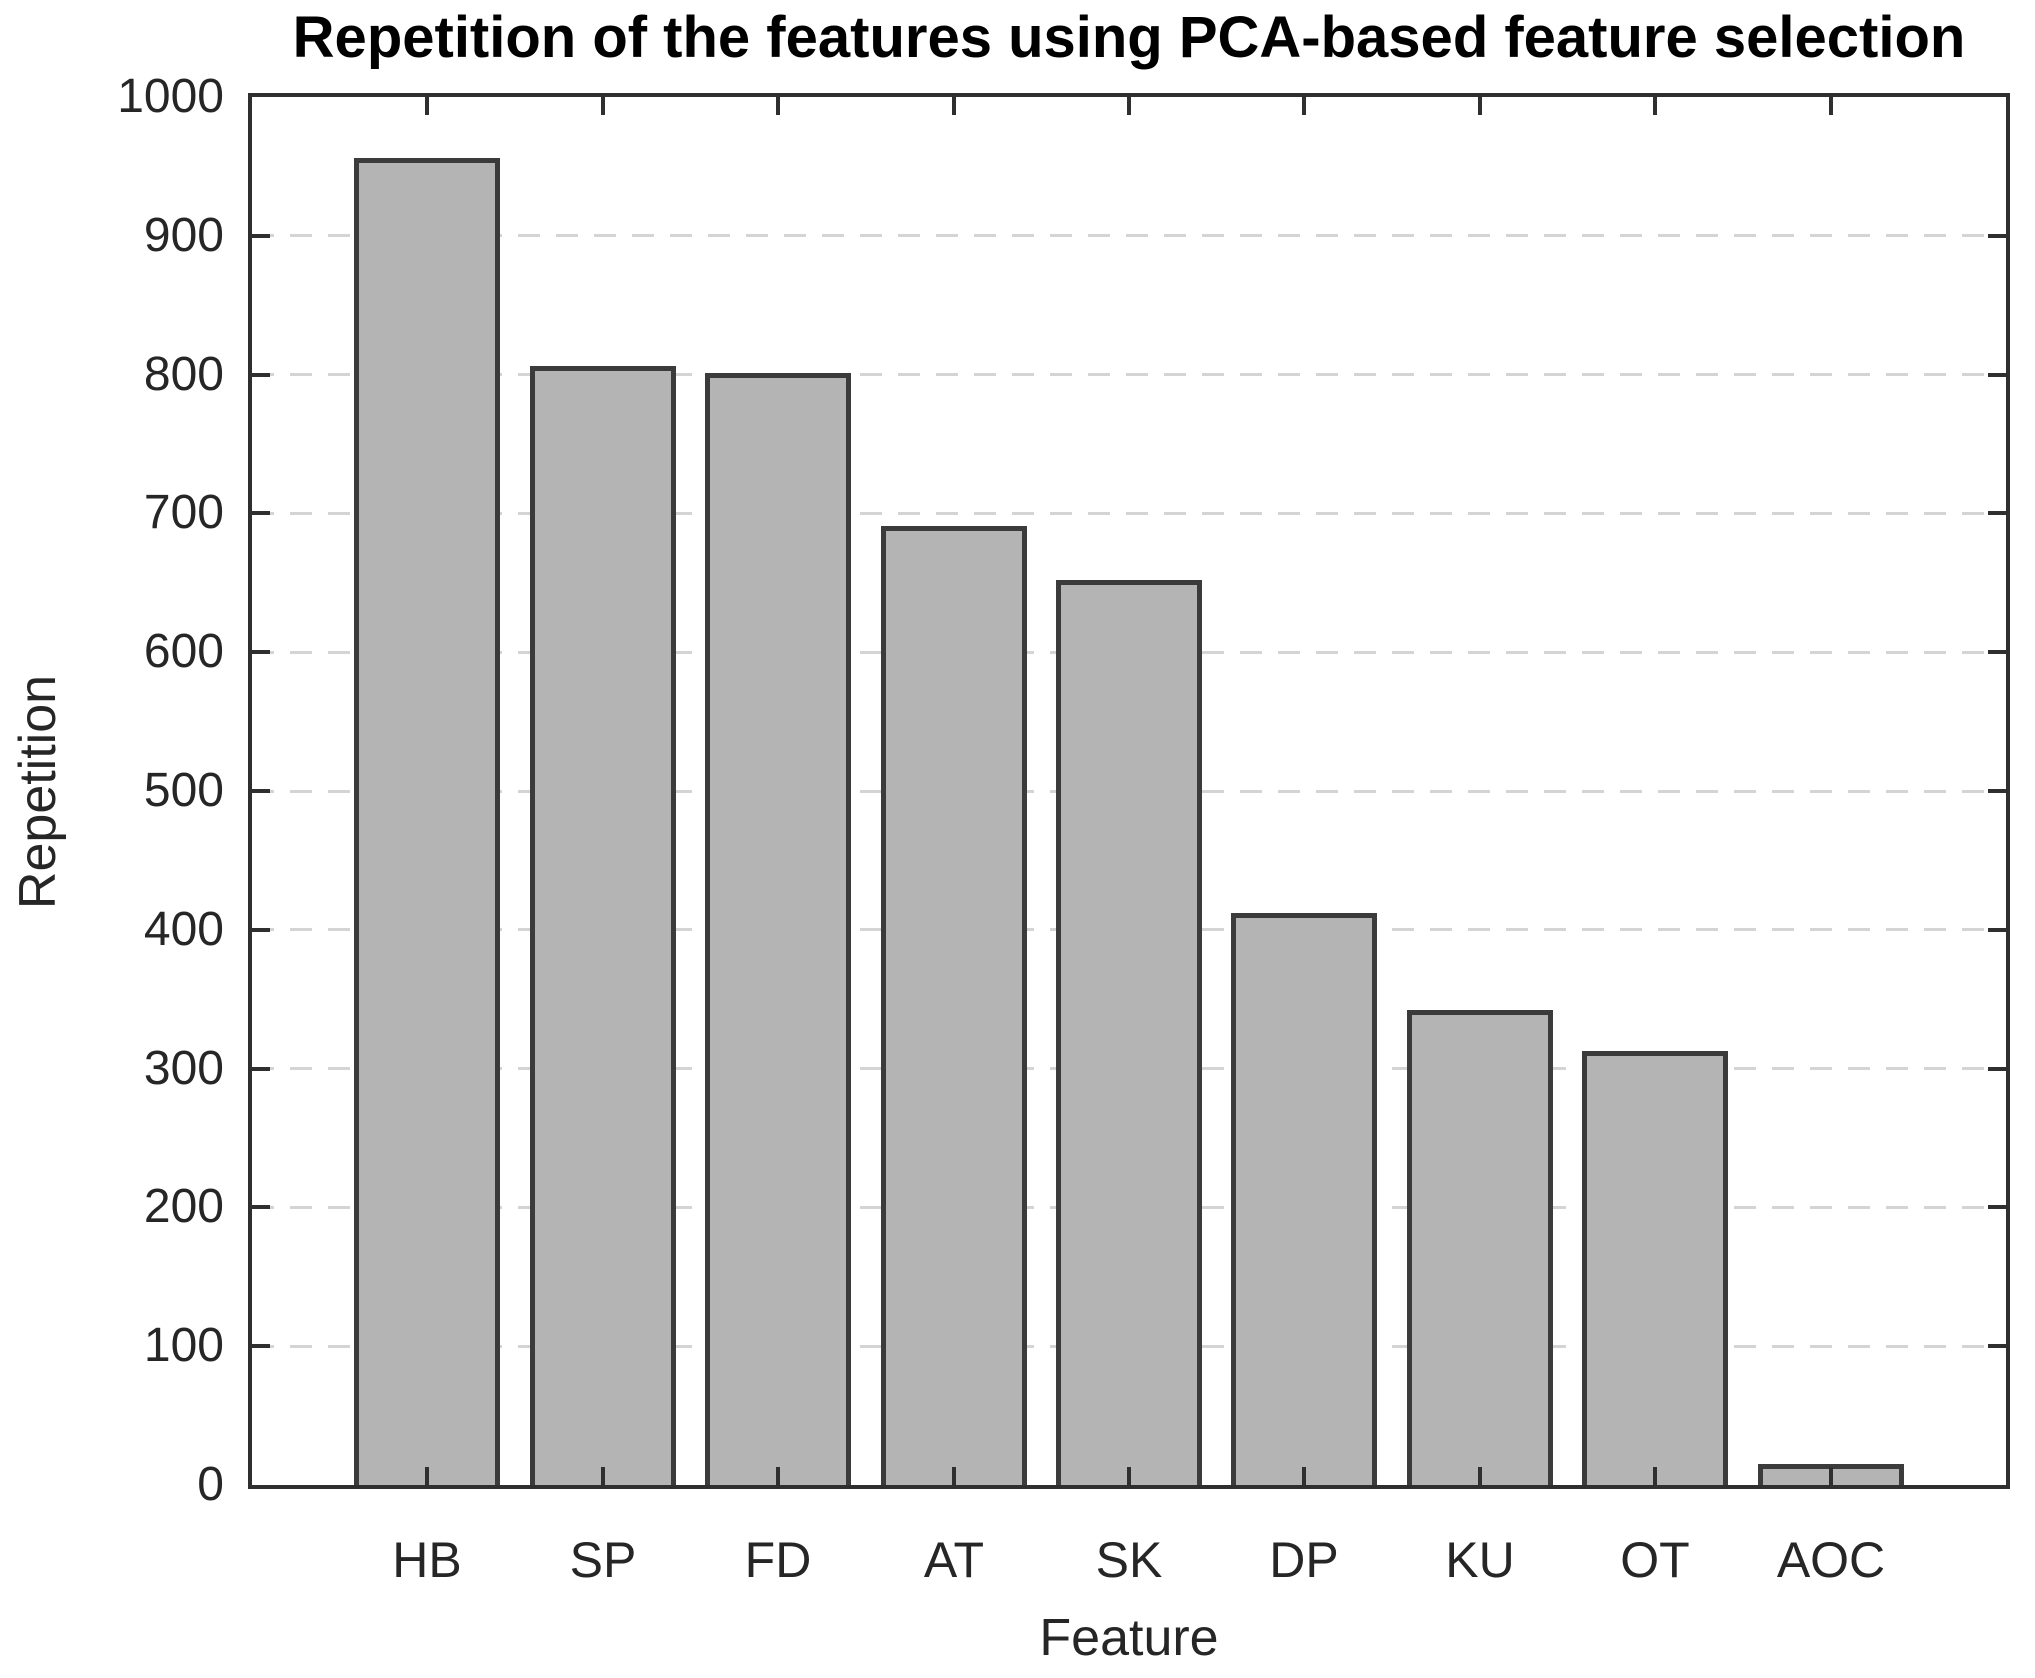 This screenshot has width=2035, height=1678. What do you see at coordinates (954, 106) in the screenshot?
I see `xtick-top-at` at bounding box center [954, 106].